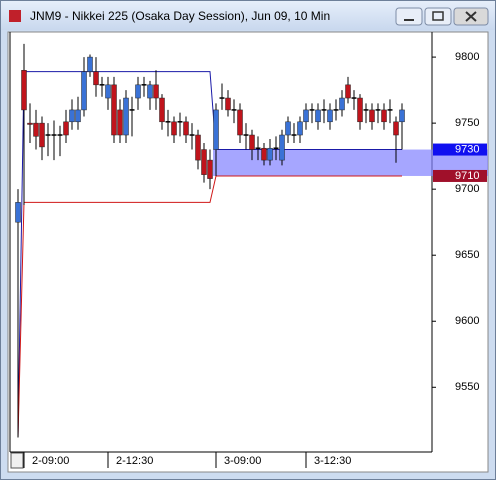 The image size is (496, 485). I want to click on level-label: 9710, so click(467, 176).